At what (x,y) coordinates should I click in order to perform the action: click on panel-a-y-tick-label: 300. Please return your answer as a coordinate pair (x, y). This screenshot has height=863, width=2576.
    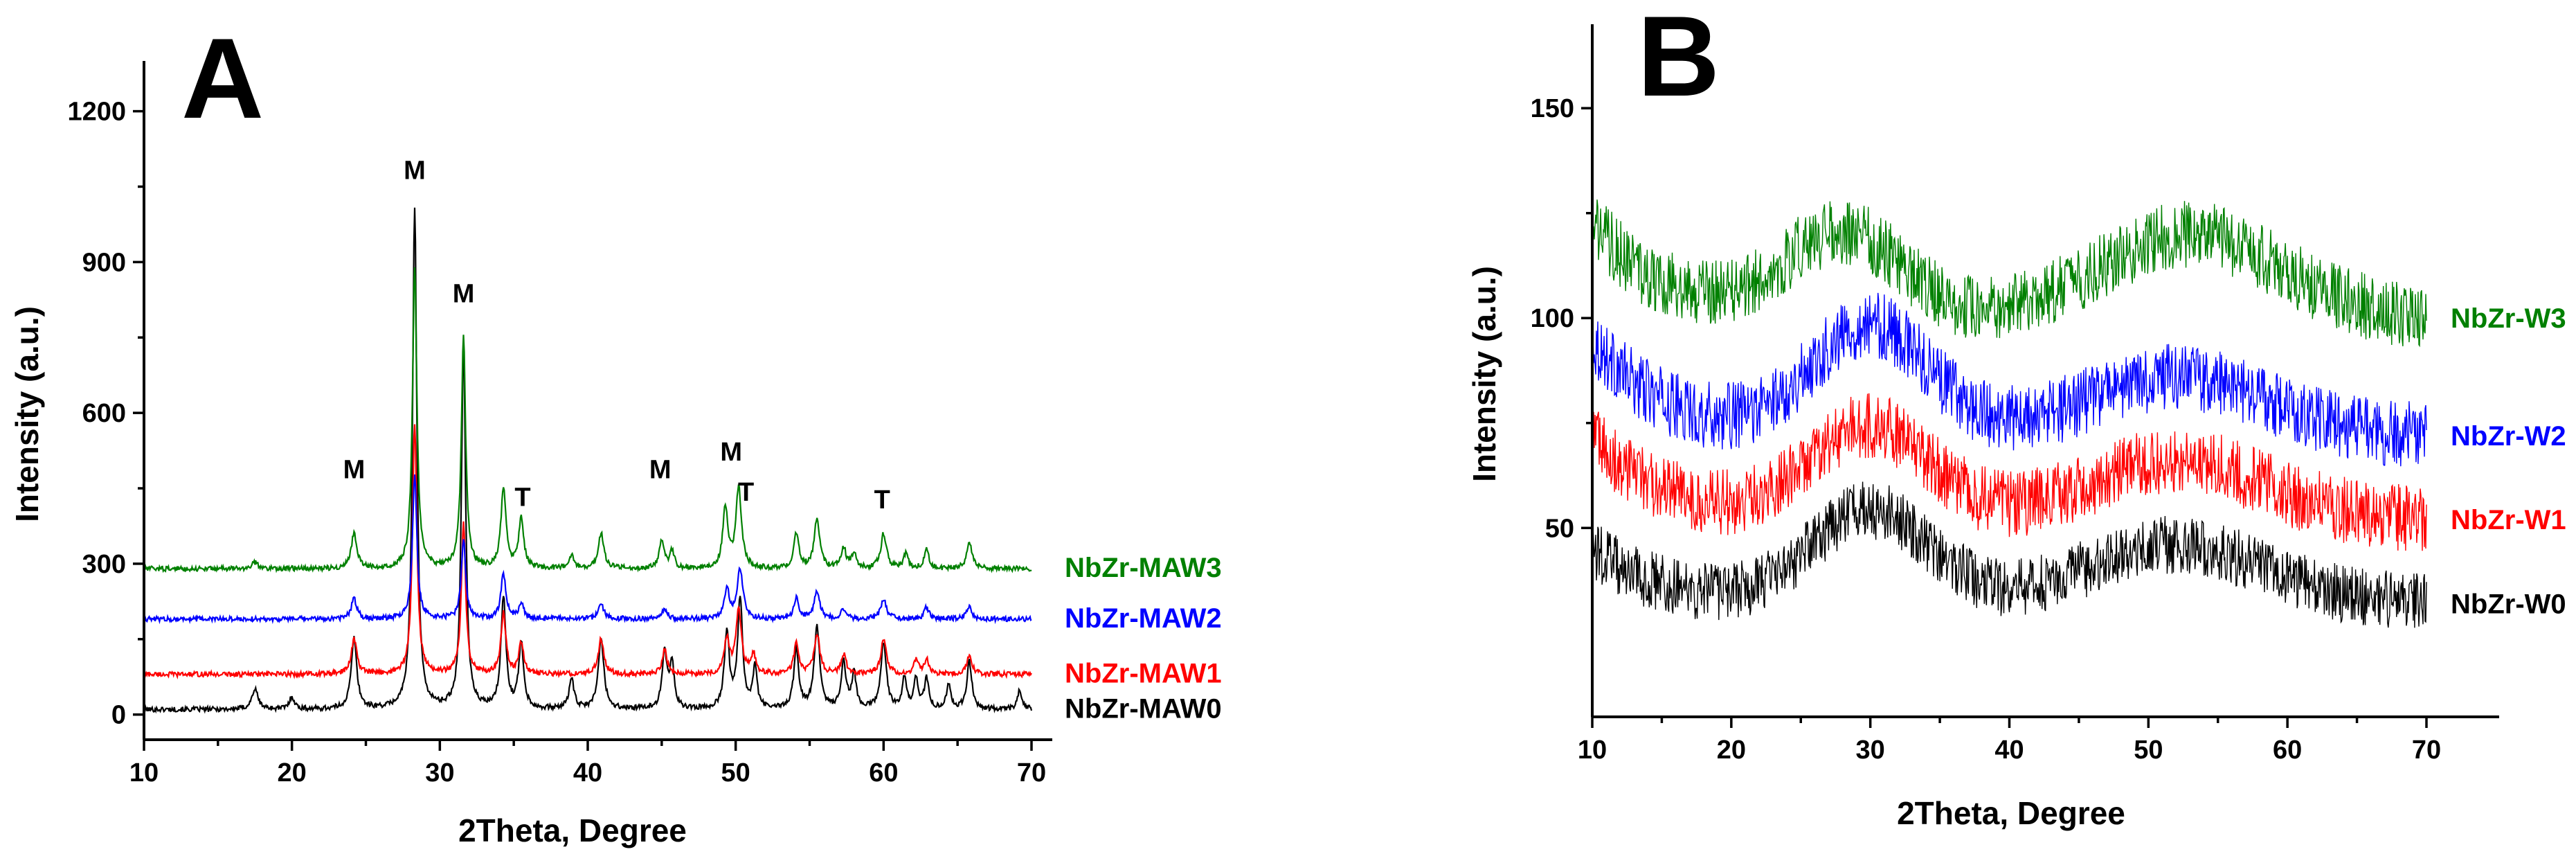
    Looking at the image, I should click on (104, 564).